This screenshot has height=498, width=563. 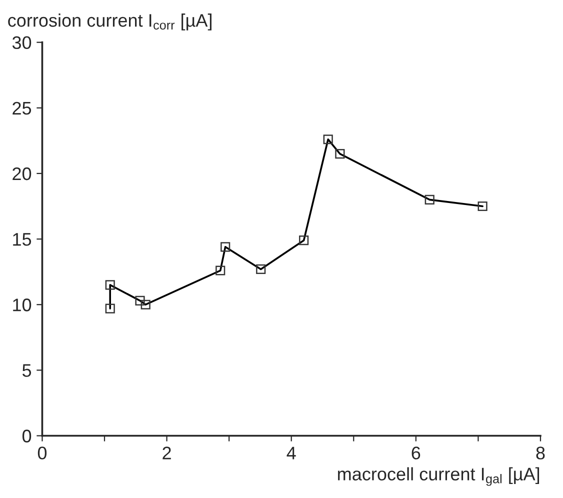 I want to click on y-tick-label: 25, so click(x=22, y=108).